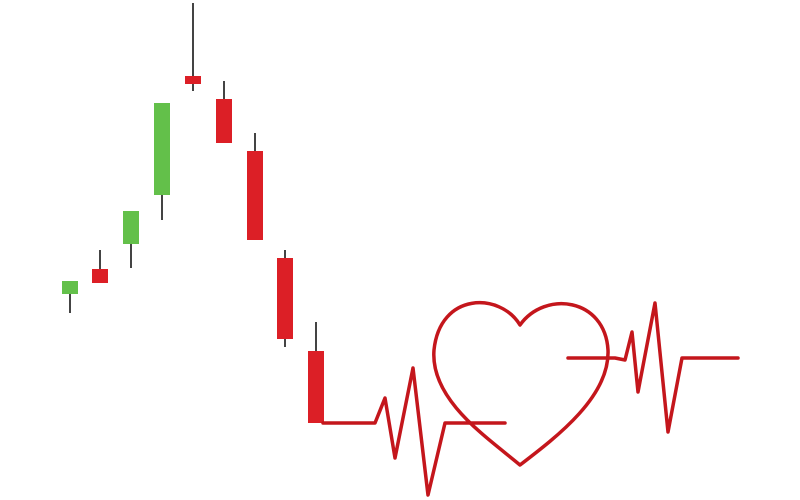 This screenshot has height=500, width=800. Describe the element at coordinates (521, 384) in the screenshot. I see `heart` at that location.